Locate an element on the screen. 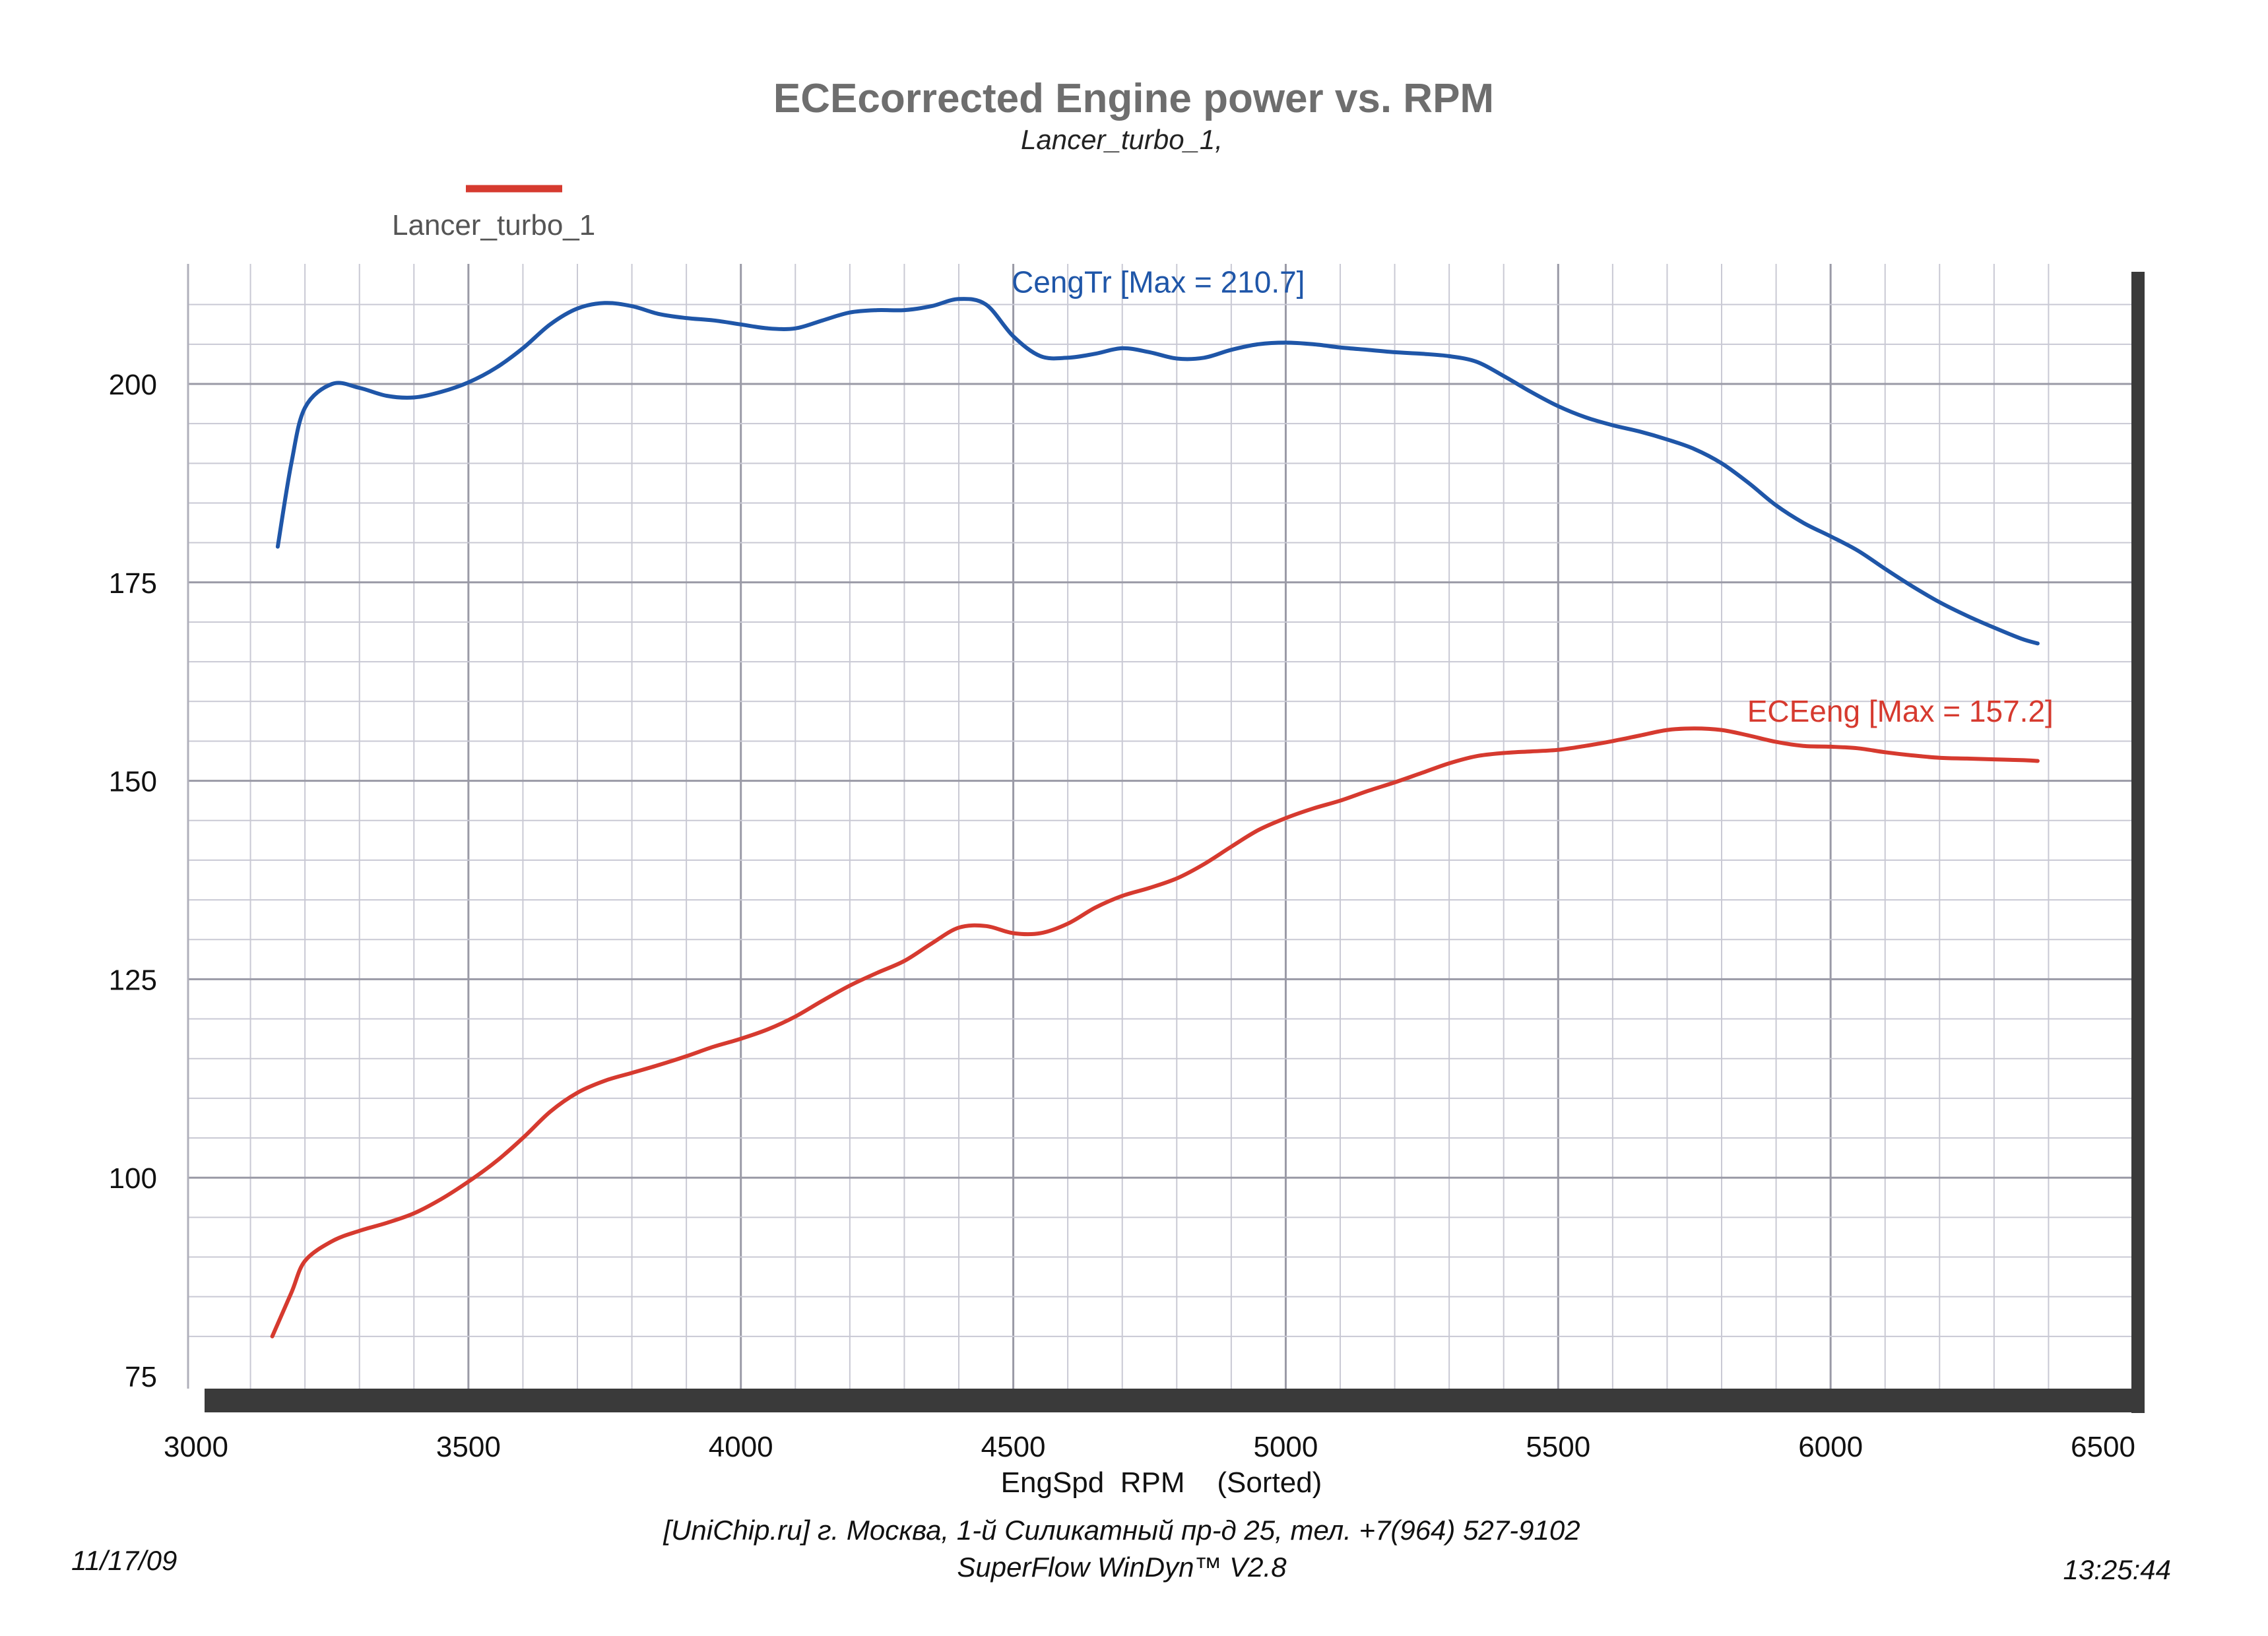  y-tick-label: 150 is located at coordinates (133, 782).